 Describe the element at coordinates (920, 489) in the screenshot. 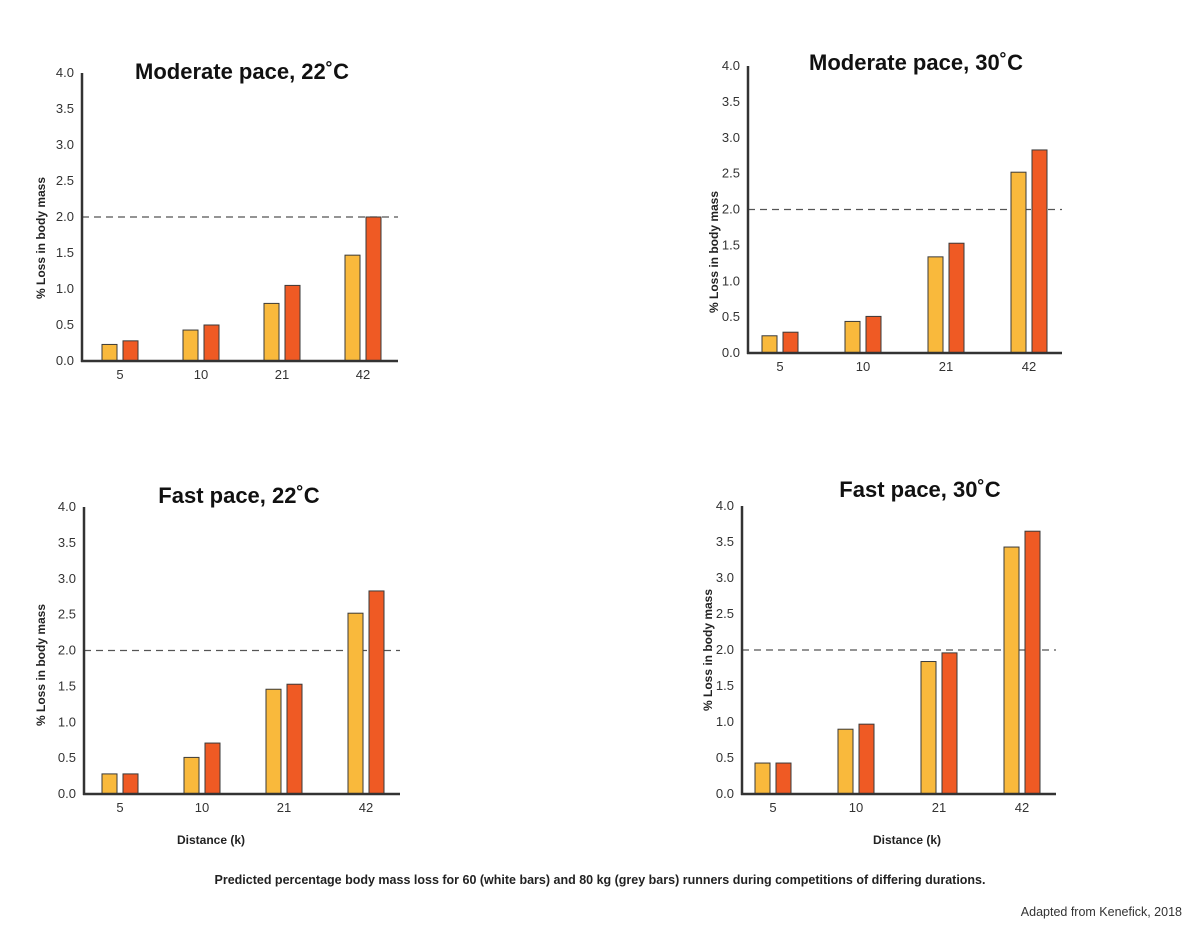

I see `chart-title: Fast pace, 30˚C` at that location.